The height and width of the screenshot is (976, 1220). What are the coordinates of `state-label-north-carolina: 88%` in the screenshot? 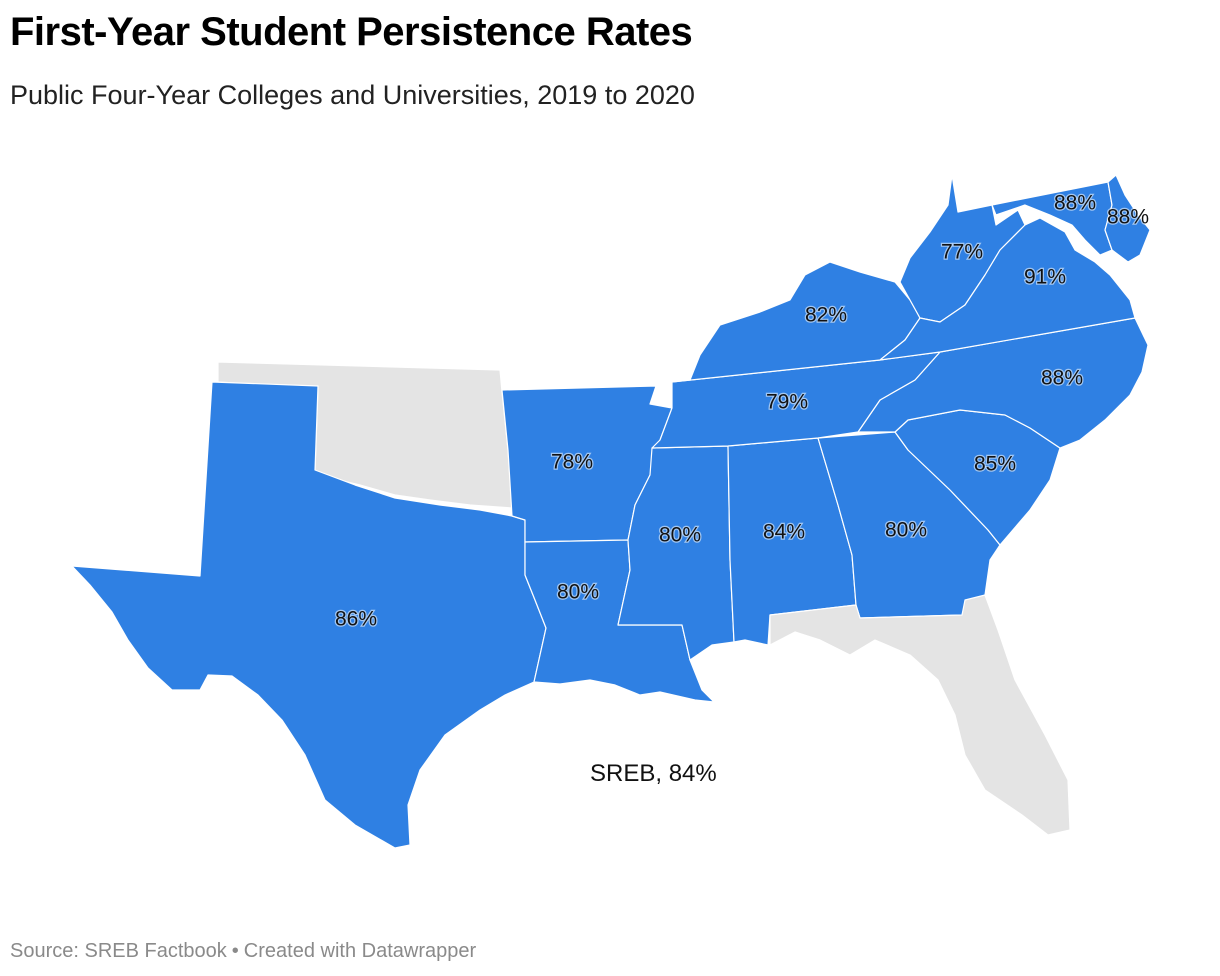 It's located at (1062, 378).